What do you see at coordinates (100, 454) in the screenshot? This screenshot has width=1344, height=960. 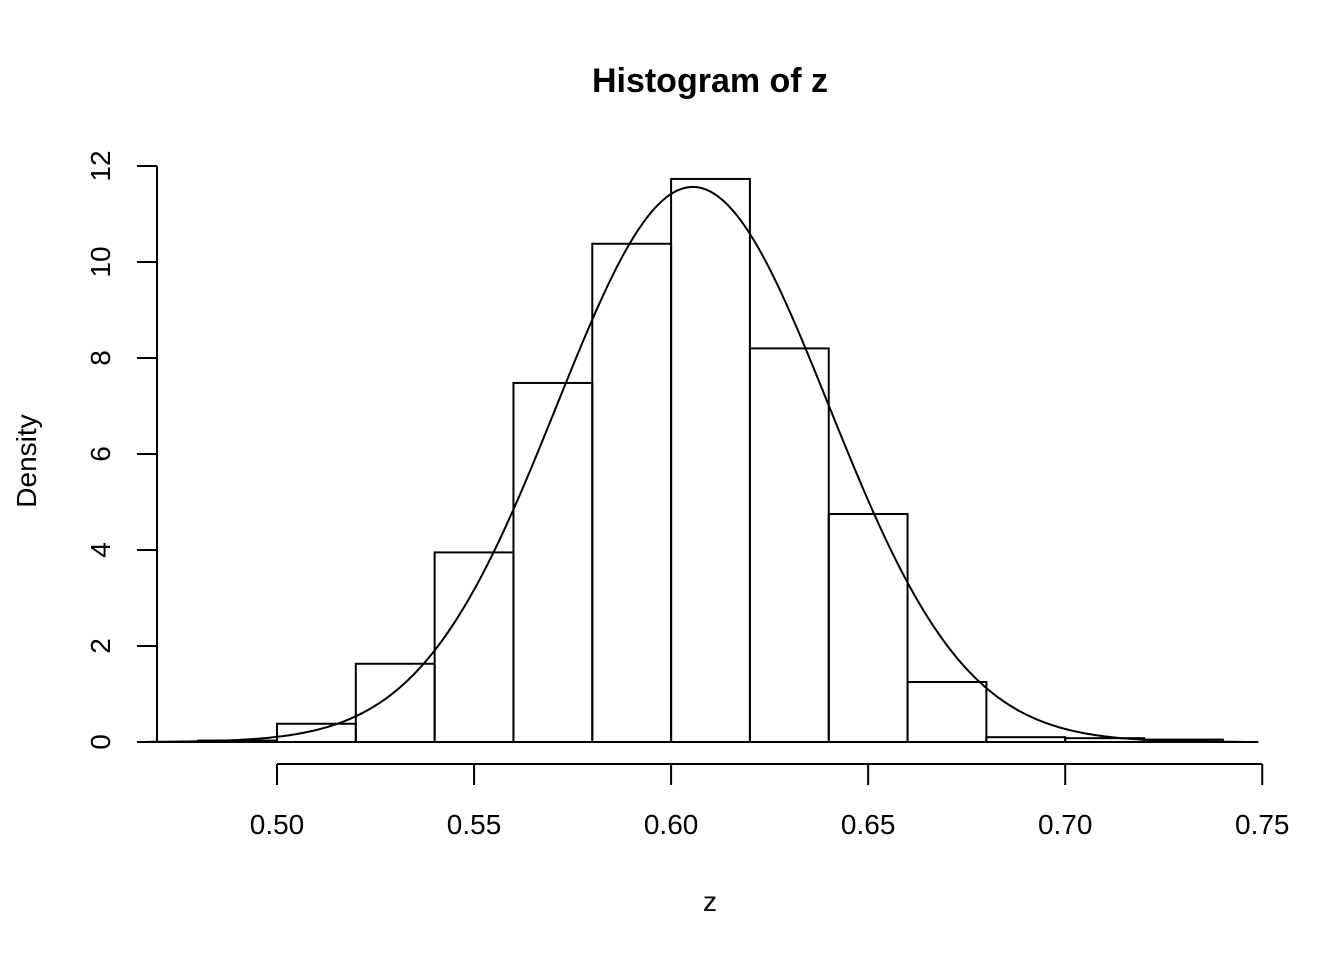 I see `y-tick-label: 6` at bounding box center [100, 454].